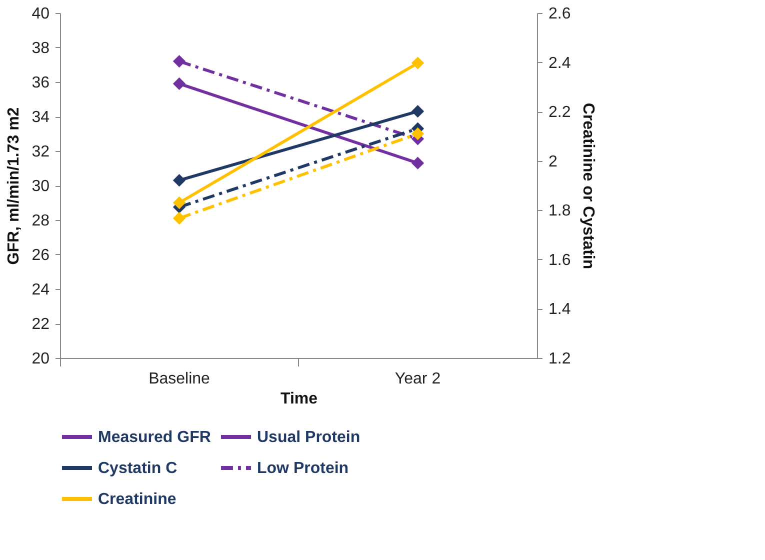 This screenshot has width=765, height=560. I want to click on y2-tick-label: 2.2, so click(559, 113).